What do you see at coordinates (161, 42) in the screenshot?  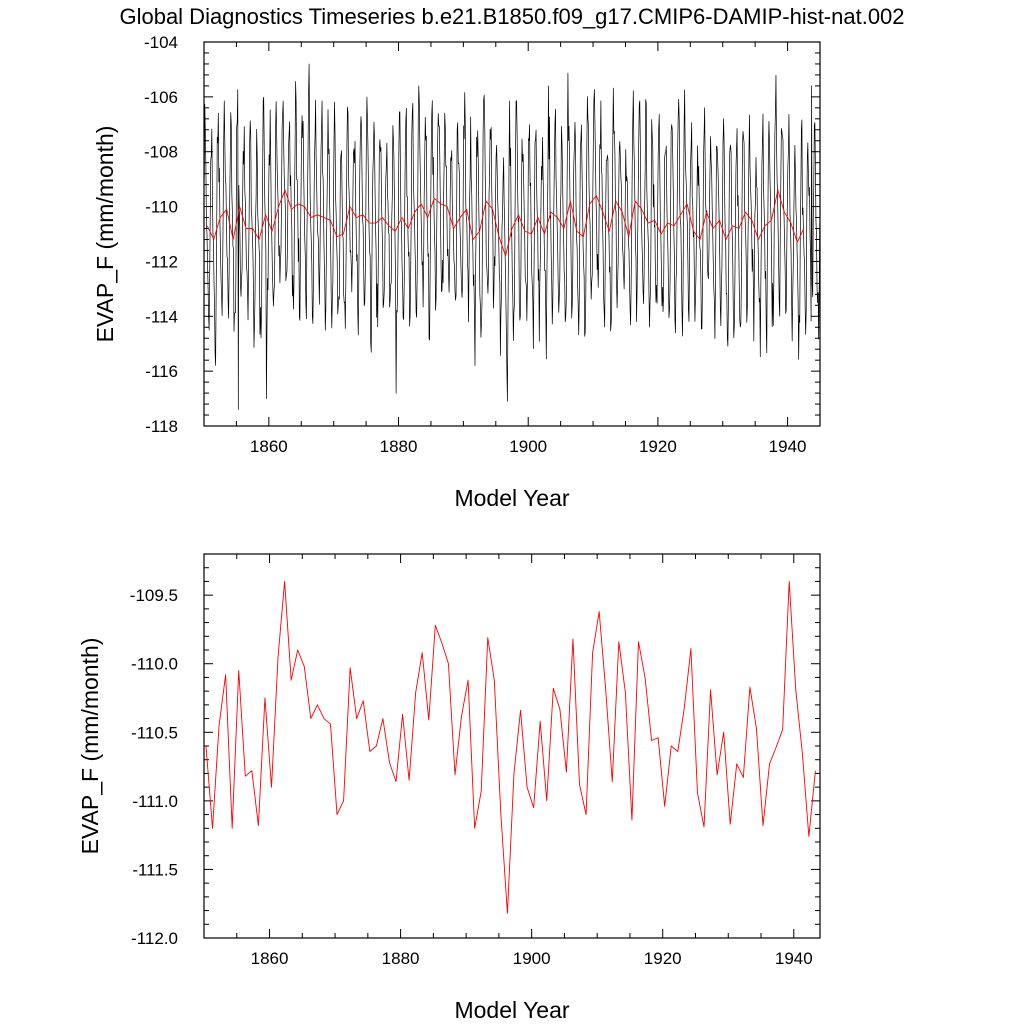 I see `y-tick-label: -104` at bounding box center [161, 42].